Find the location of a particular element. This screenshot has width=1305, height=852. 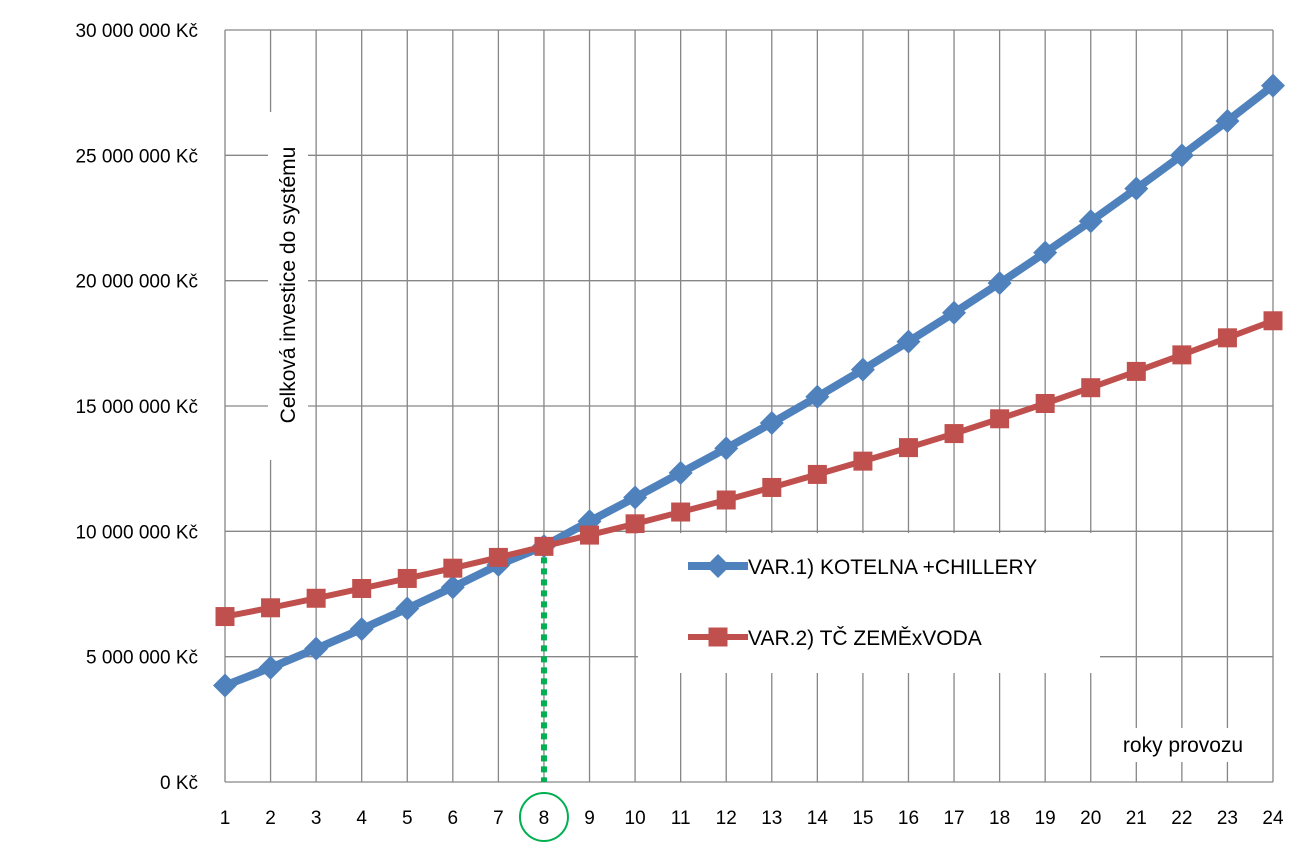

y-axis-title-background is located at coordinates (288, 286).